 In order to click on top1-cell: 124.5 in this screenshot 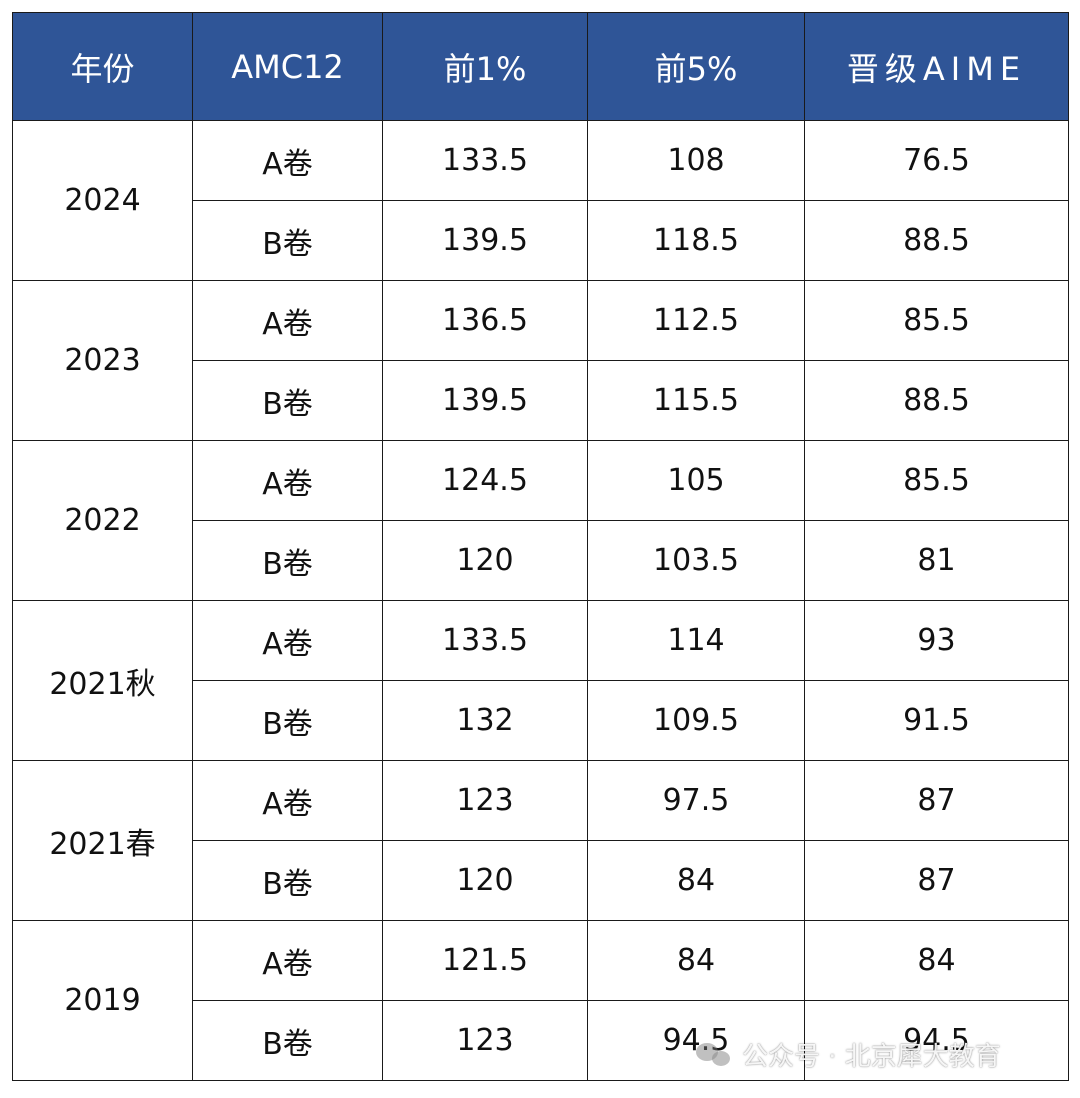, I will do `click(485, 480)`.